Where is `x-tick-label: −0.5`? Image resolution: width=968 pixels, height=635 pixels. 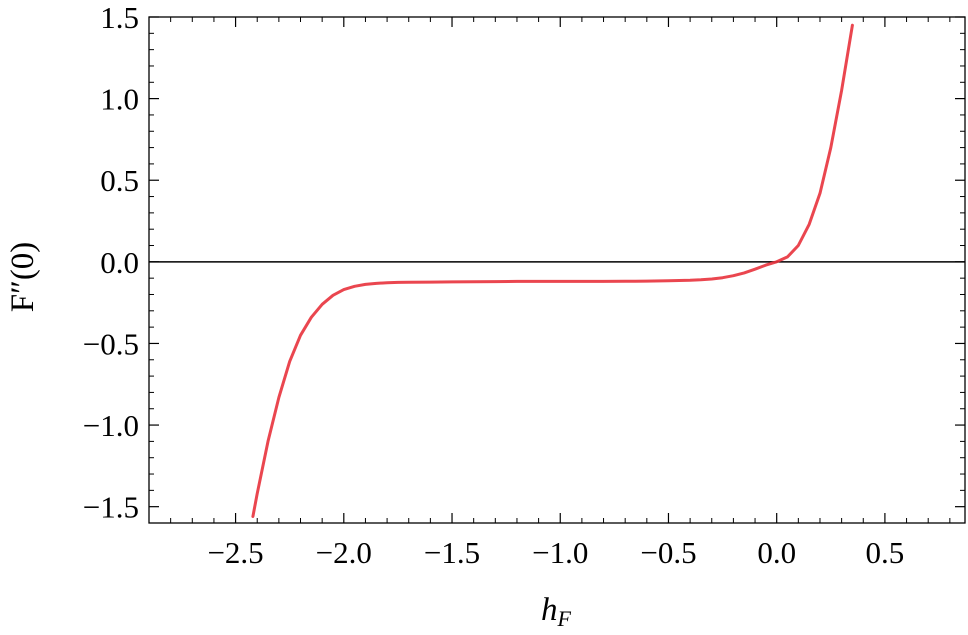
x-tick-label: −0.5 is located at coordinates (668, 552).